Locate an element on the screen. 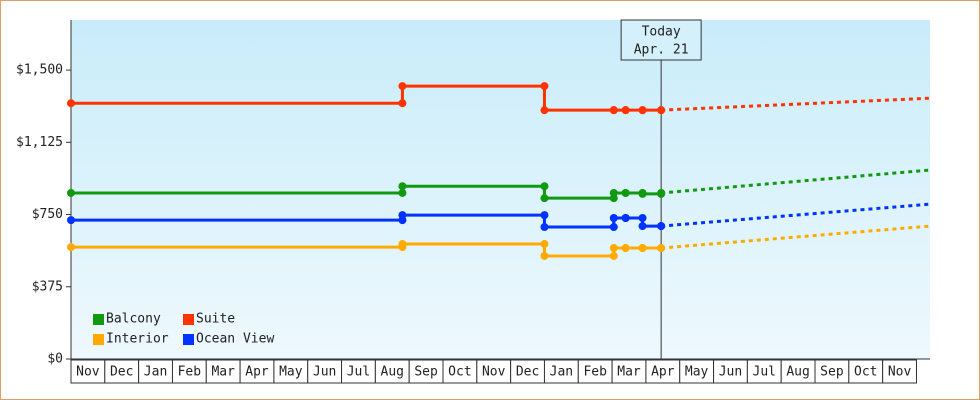  y-tick-label: $750 is located at coordinates (47, 214).